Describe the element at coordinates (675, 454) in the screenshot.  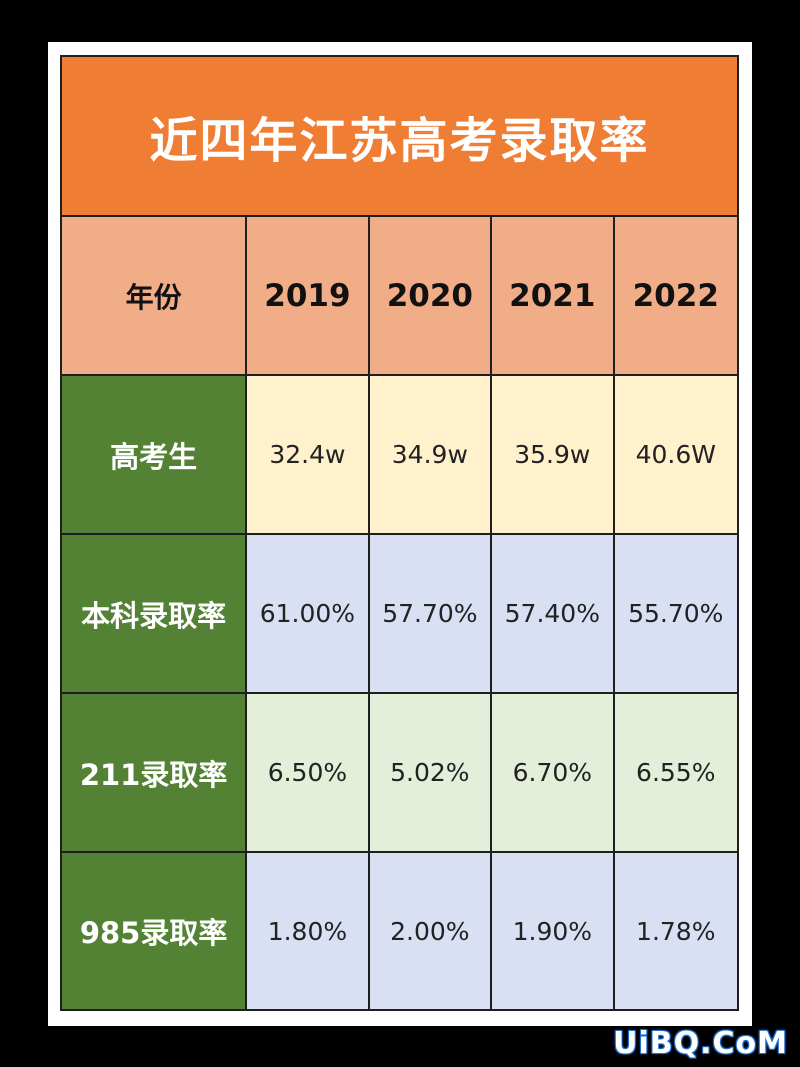
I see `table-cell: 40.6W` at that location.